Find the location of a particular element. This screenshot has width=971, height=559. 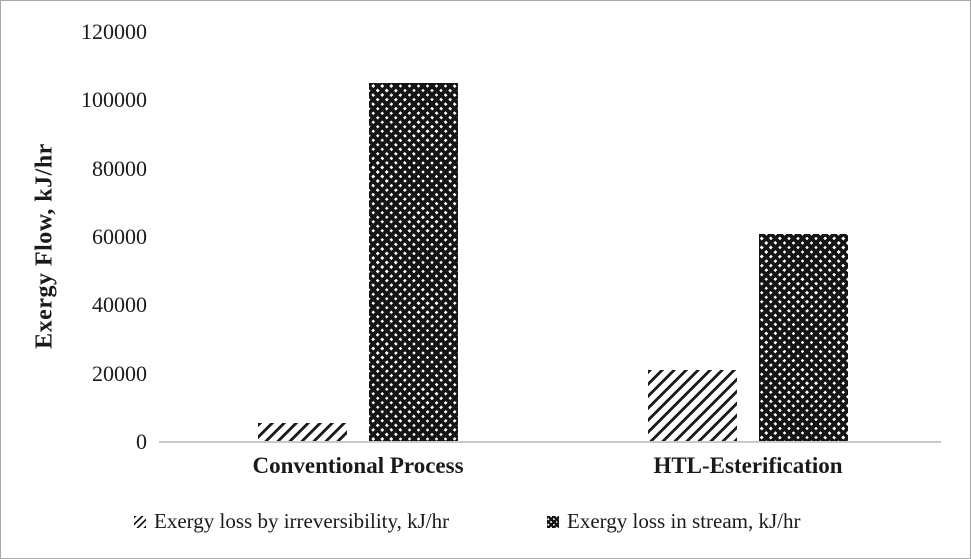

legend-item: Exergy loss by irreversibility, kJ/hr is located at coordinates (291, 521).